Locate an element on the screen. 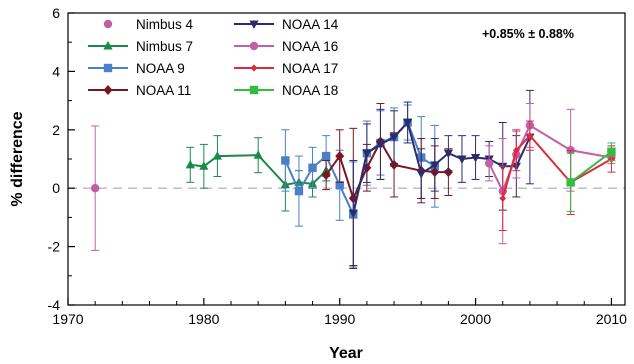 The height and width of the screenshot is (364, 634). y-tick-label: -2 is located at coordinates (54, 247).